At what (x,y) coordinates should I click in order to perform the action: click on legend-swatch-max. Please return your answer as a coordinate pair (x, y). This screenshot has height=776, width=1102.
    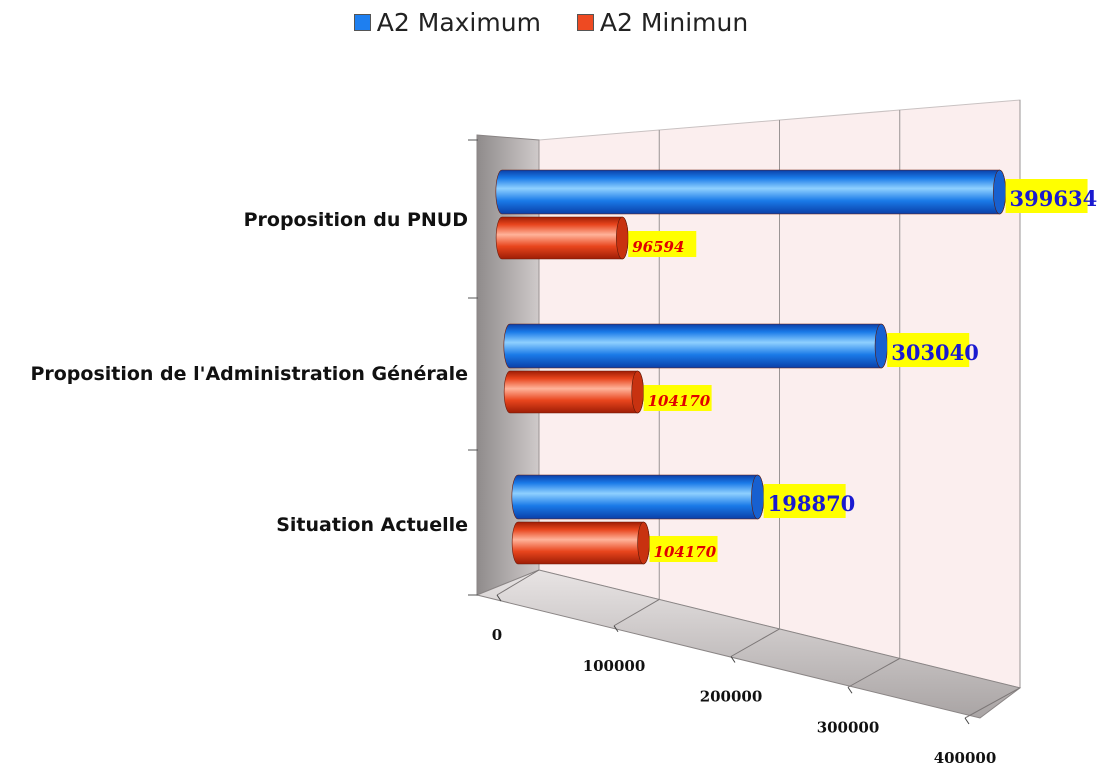
    Looking at the image, I should click on (362, 22).